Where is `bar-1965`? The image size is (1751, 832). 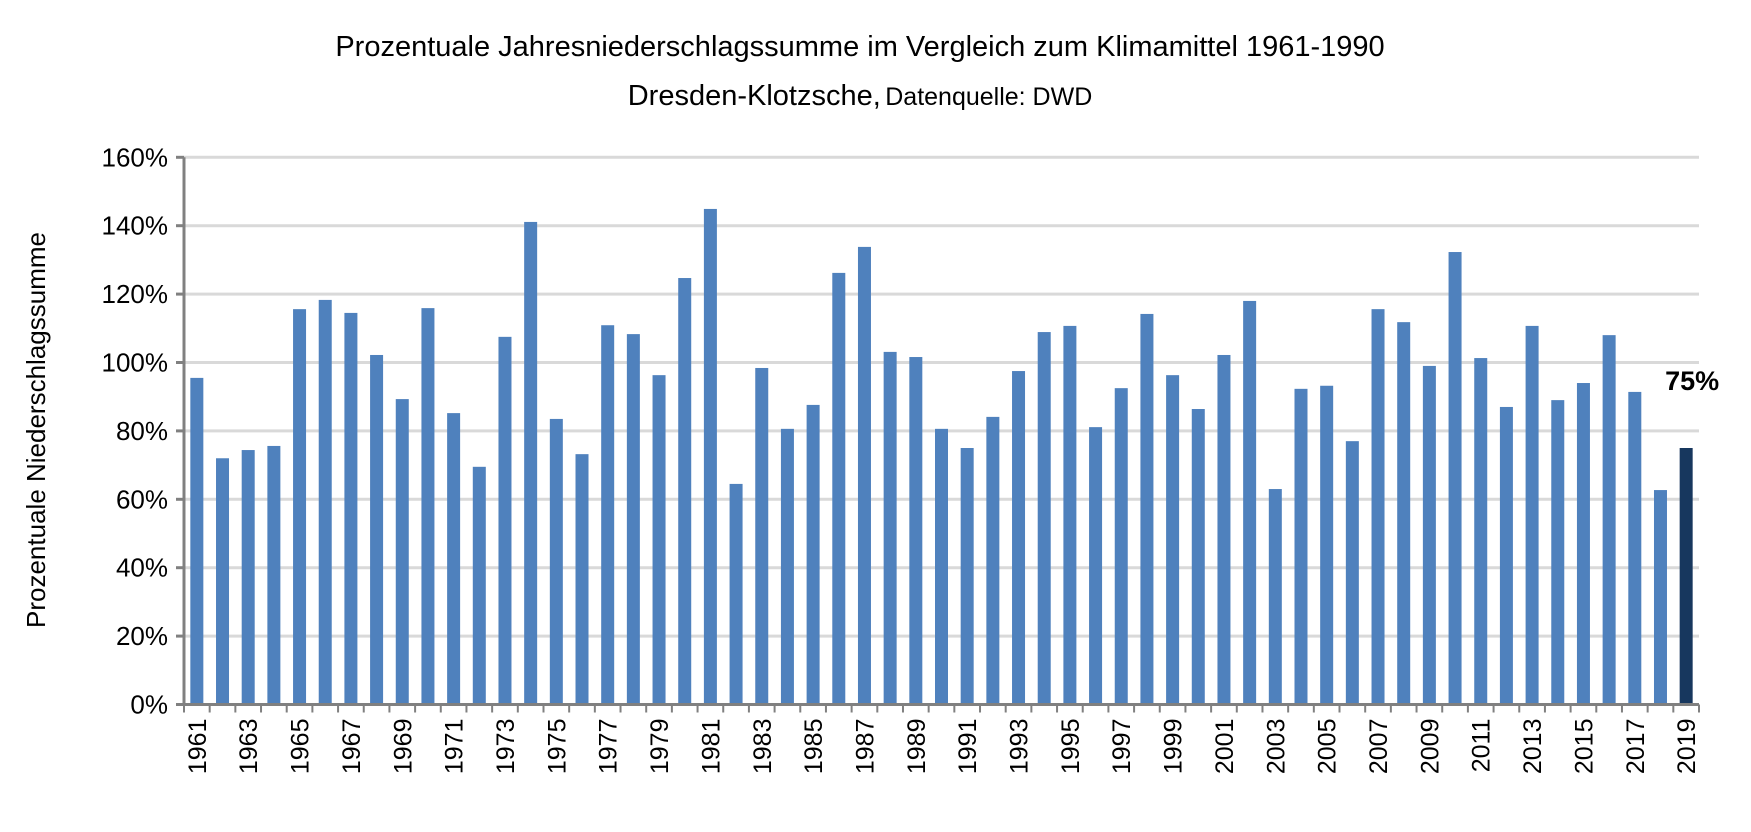 bar-1965 is located at coordinates (300, 507).